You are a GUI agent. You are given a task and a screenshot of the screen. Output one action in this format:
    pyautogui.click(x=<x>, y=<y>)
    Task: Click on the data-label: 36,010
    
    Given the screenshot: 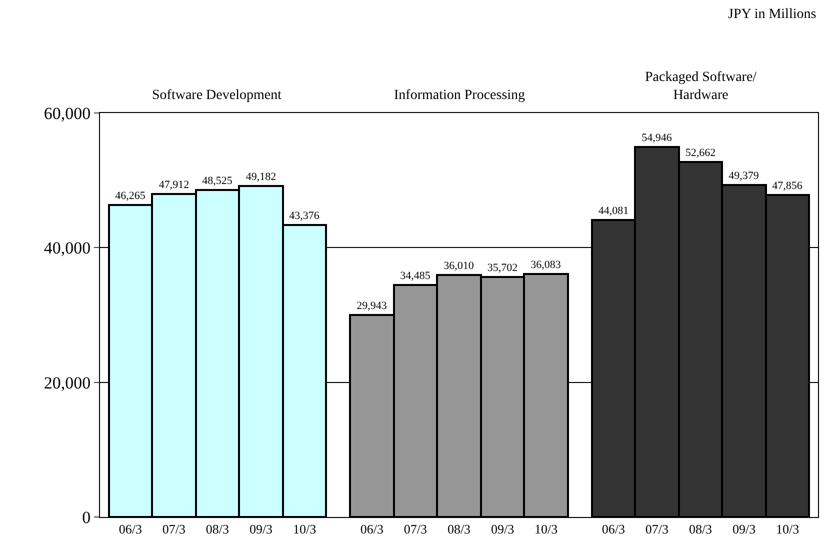 What is the action you would take?
    pyautogui.click(x=459, y=266)
    